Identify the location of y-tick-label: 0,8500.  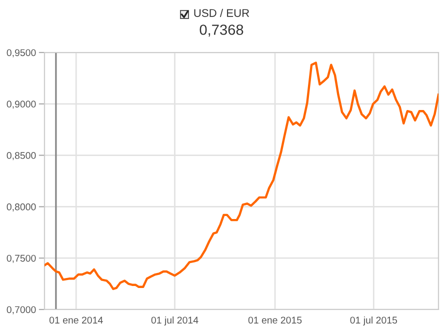
(21, 156).